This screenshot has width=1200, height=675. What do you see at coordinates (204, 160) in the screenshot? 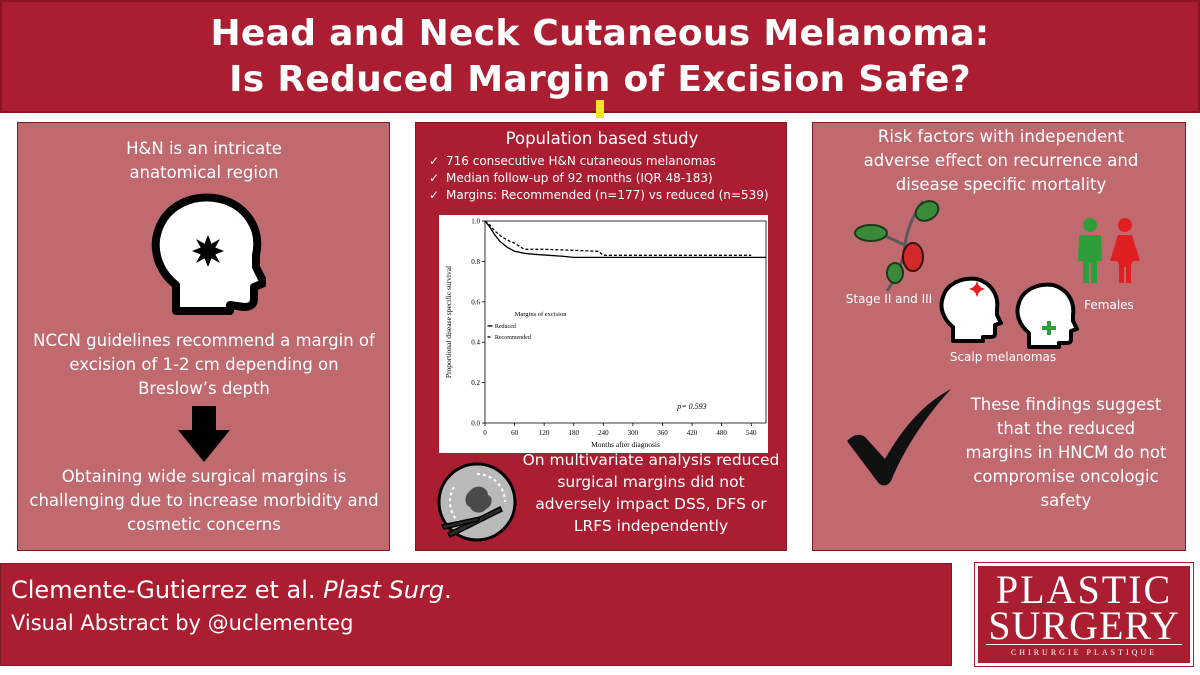
I see `region-intro-text: H&N is an intricate anatomical region` at bounding box center [204, 160].